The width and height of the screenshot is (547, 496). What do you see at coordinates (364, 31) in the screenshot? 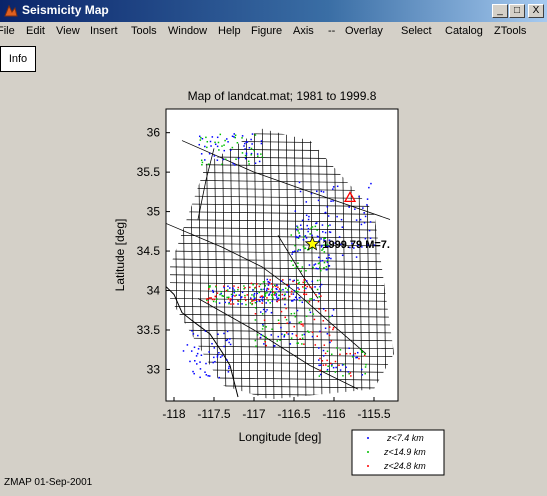
I see `menu-overlay: Overlay` at bounding box center [364, 31].